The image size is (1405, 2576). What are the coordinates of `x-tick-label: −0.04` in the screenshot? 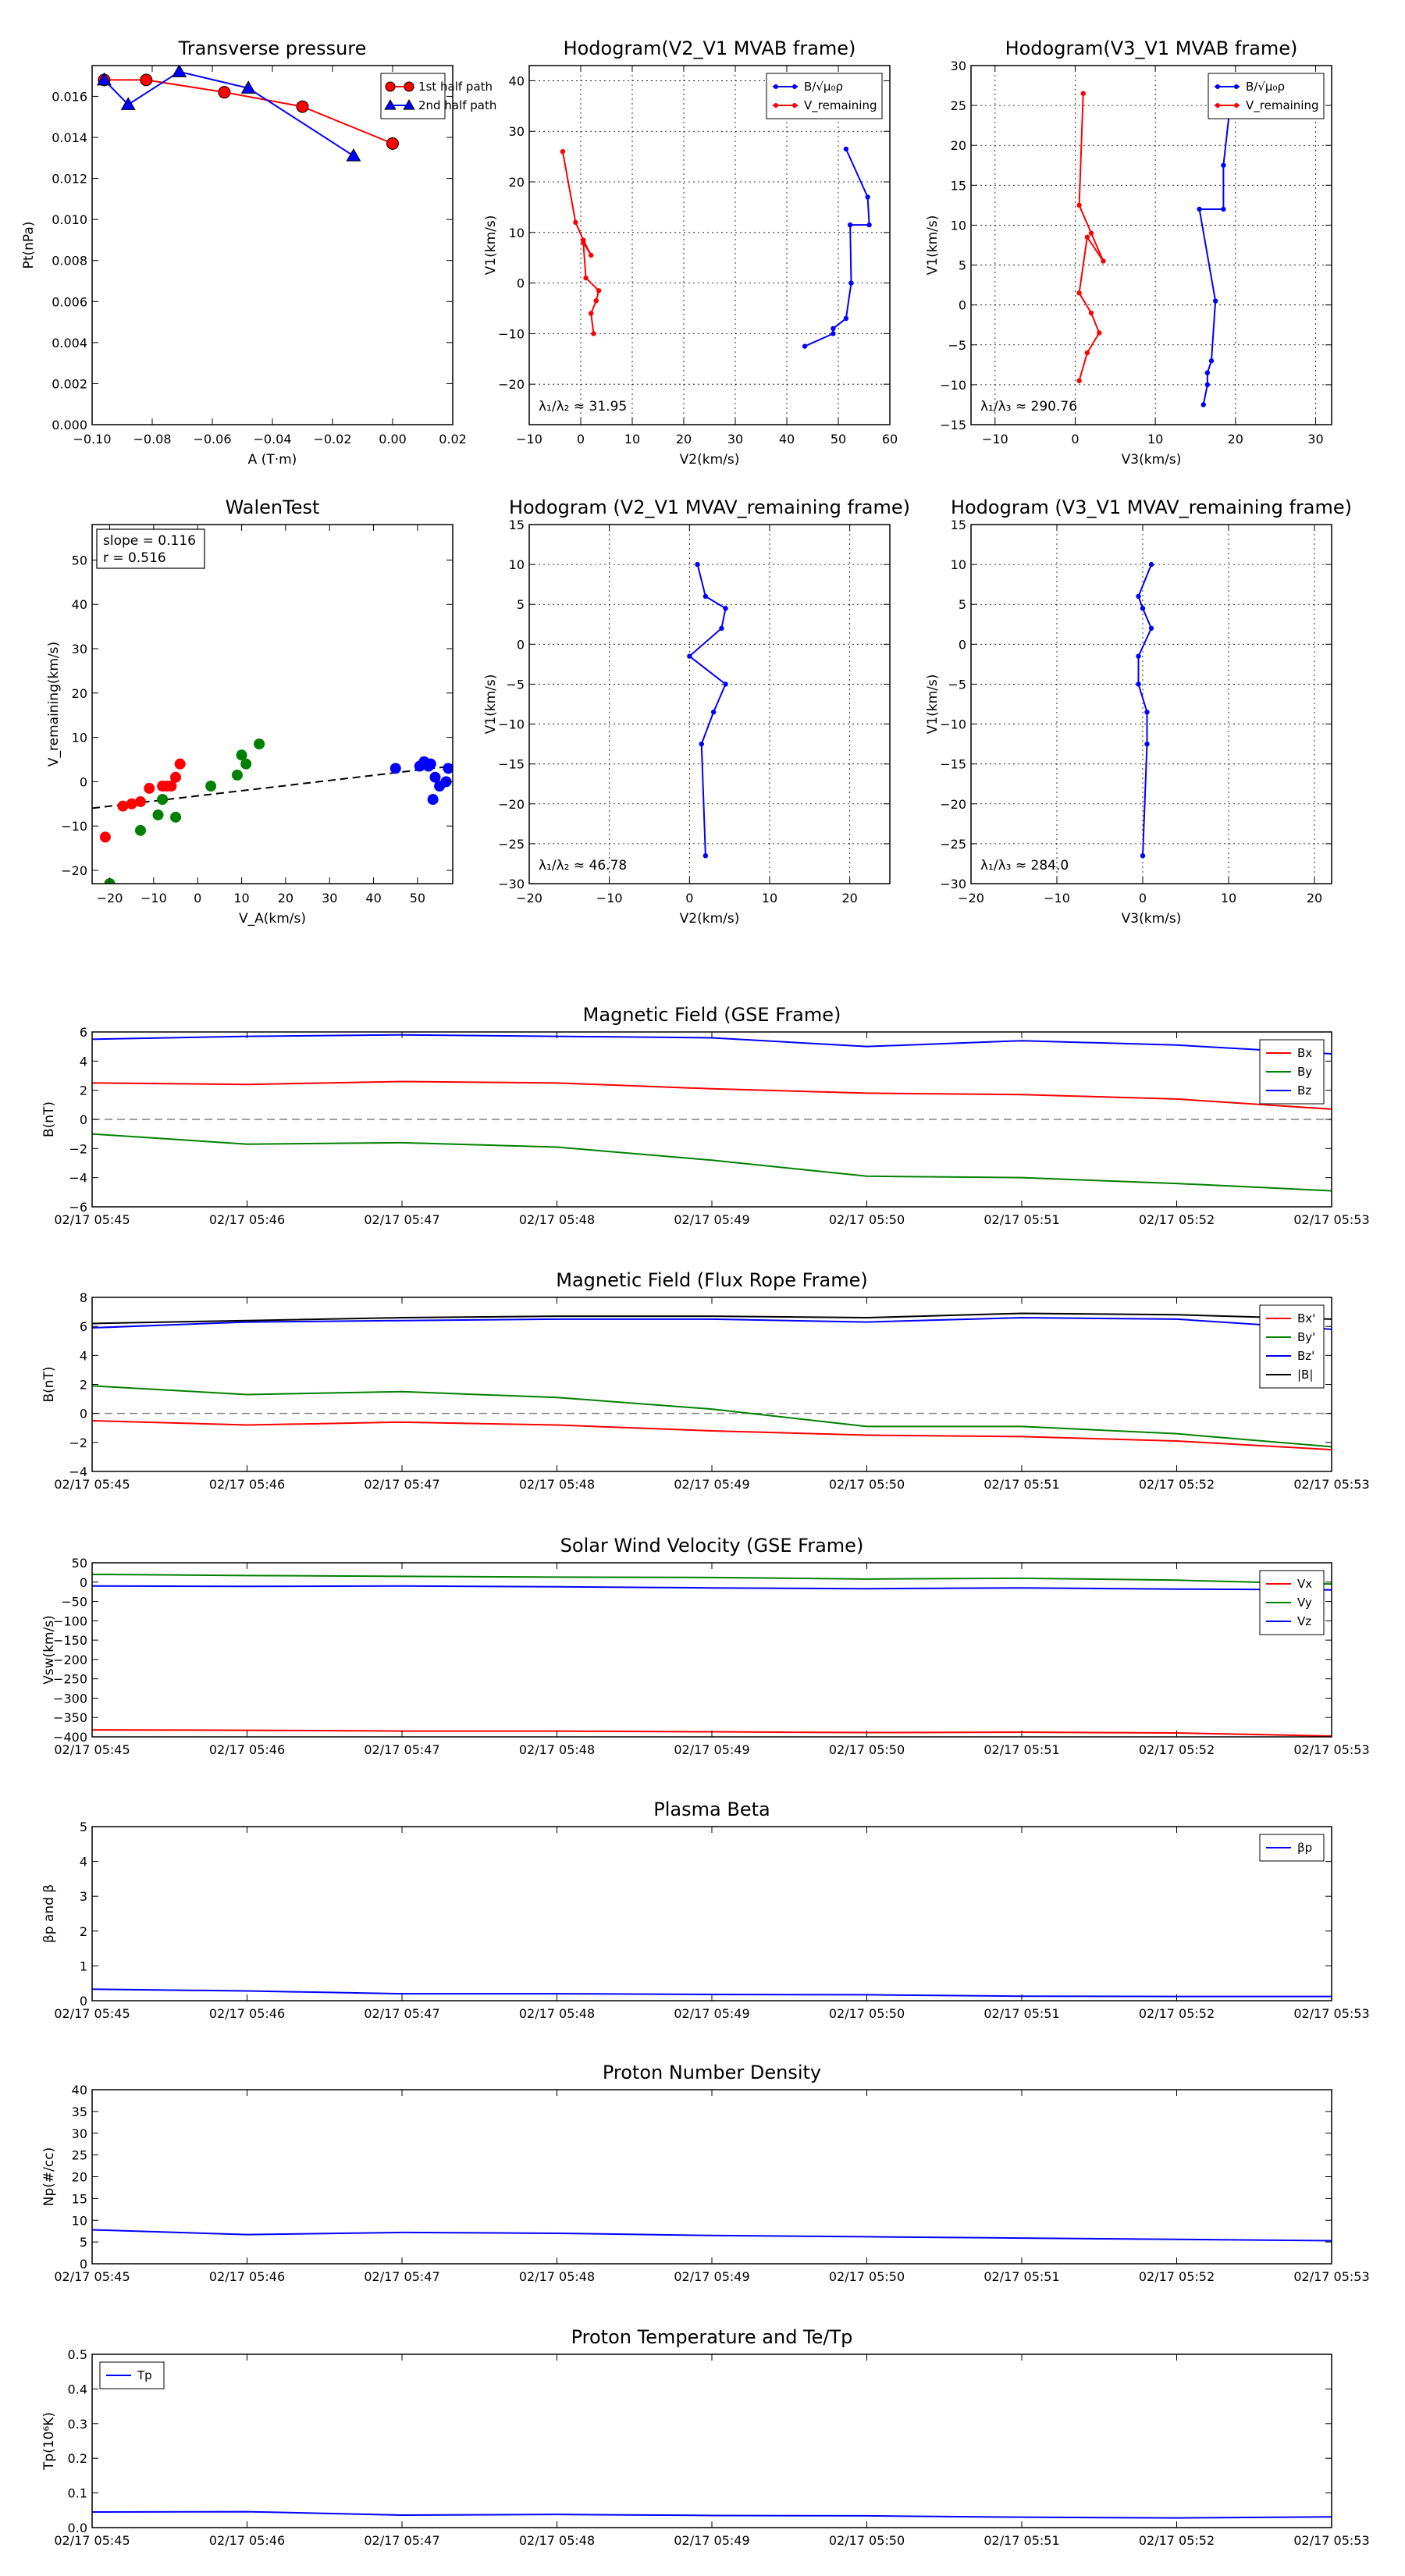 It's located at (272, 439).